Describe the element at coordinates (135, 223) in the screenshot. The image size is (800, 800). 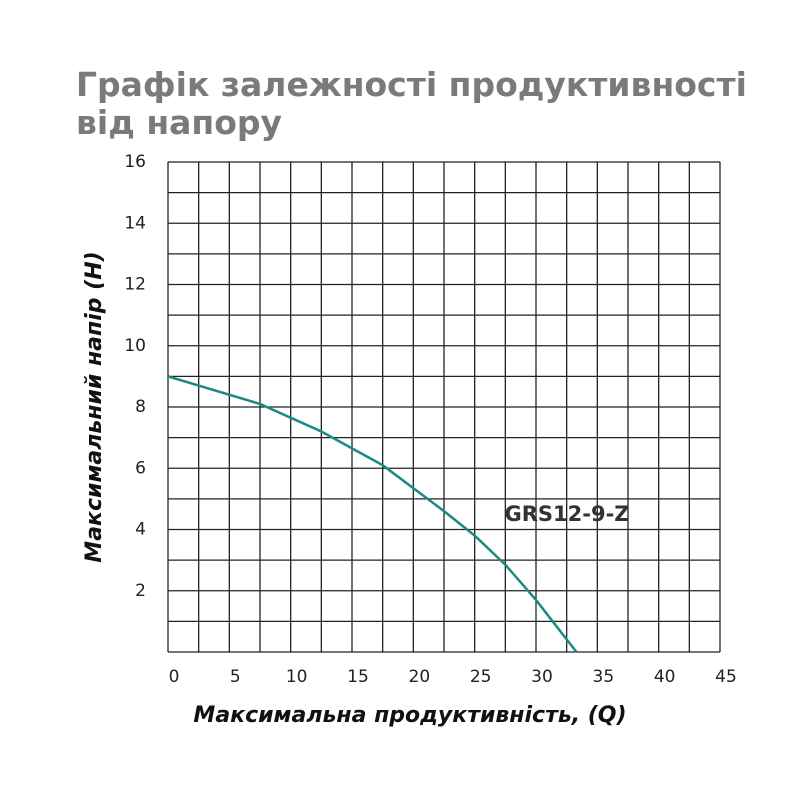
I see `y-tick-label: 14` at that location.